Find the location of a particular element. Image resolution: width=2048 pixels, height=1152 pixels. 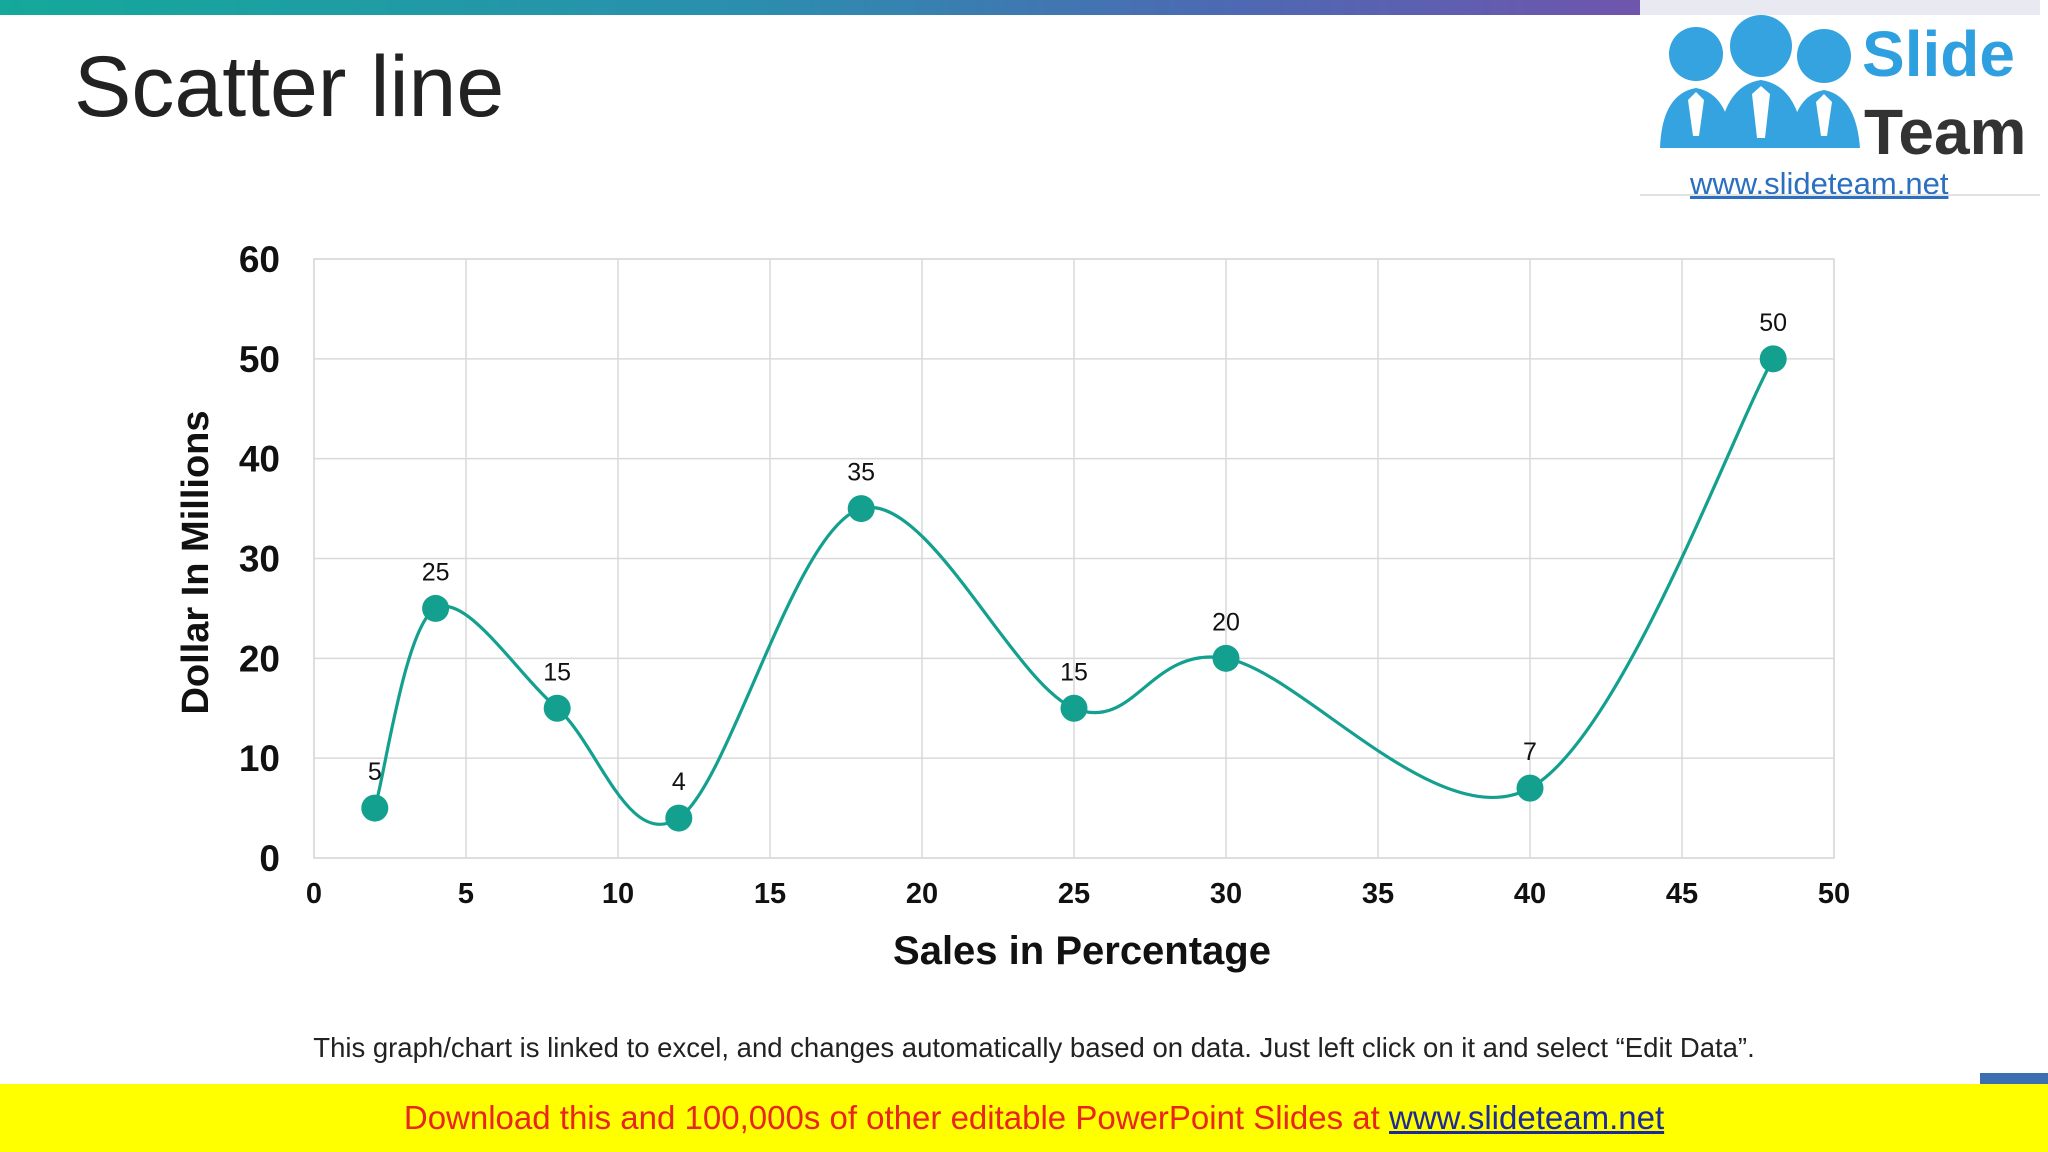

data-label: 5 is located at coordinates (375, 772).